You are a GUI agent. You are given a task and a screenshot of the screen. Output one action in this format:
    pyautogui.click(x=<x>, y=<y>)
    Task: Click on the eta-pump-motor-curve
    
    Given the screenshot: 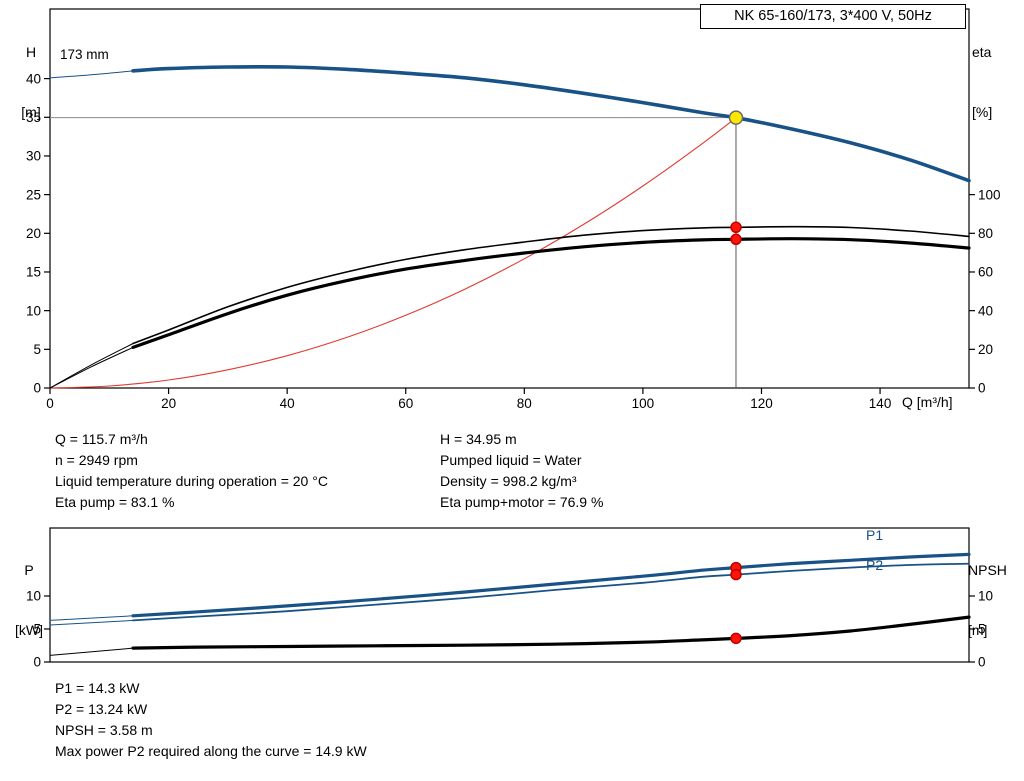 What is the action you would take?
    pyautogui.click(x=551, y=293)
    